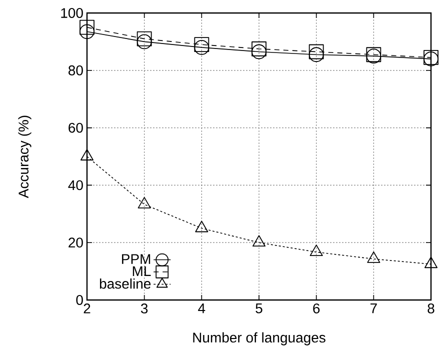  Describe the element at coordinates (79, 300) in the screenshot. I see `y-tick-label: 0` at that location.